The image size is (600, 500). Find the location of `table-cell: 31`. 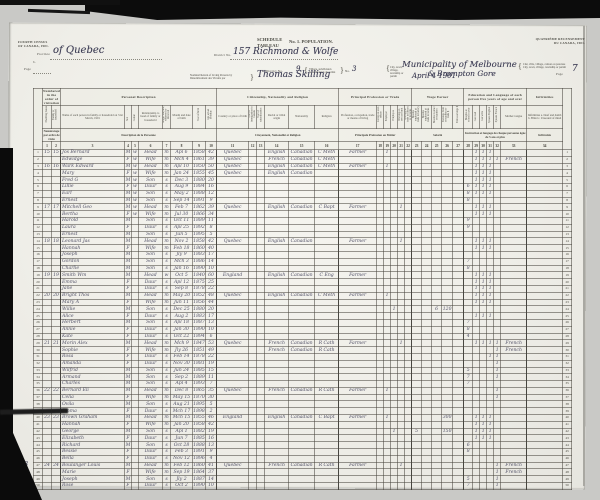

table-cell: 31 is located at coordinates (567, 356).